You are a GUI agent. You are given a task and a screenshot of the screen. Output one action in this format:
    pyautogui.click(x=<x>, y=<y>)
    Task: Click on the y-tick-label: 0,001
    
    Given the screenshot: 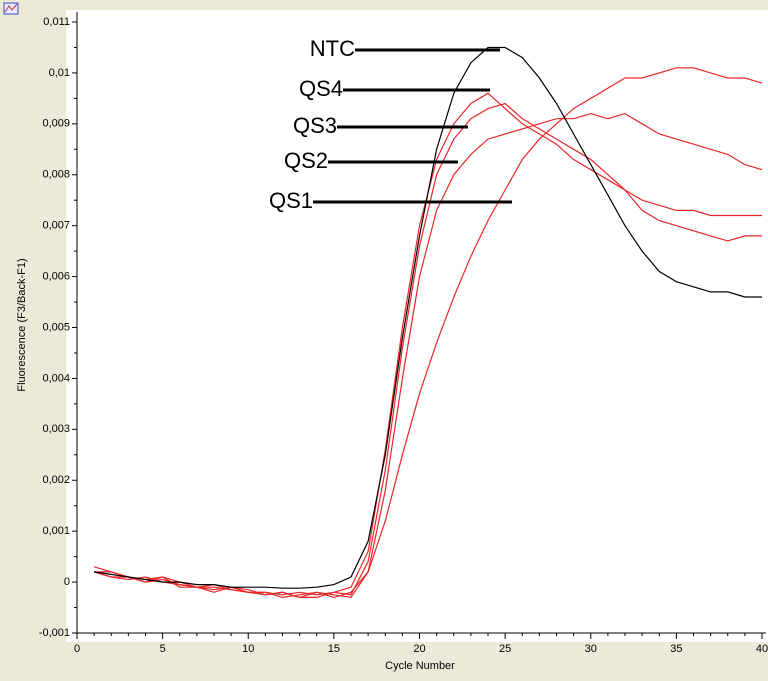 What is the action you would take?
    pyautogui.click(x=56, y=531)
    